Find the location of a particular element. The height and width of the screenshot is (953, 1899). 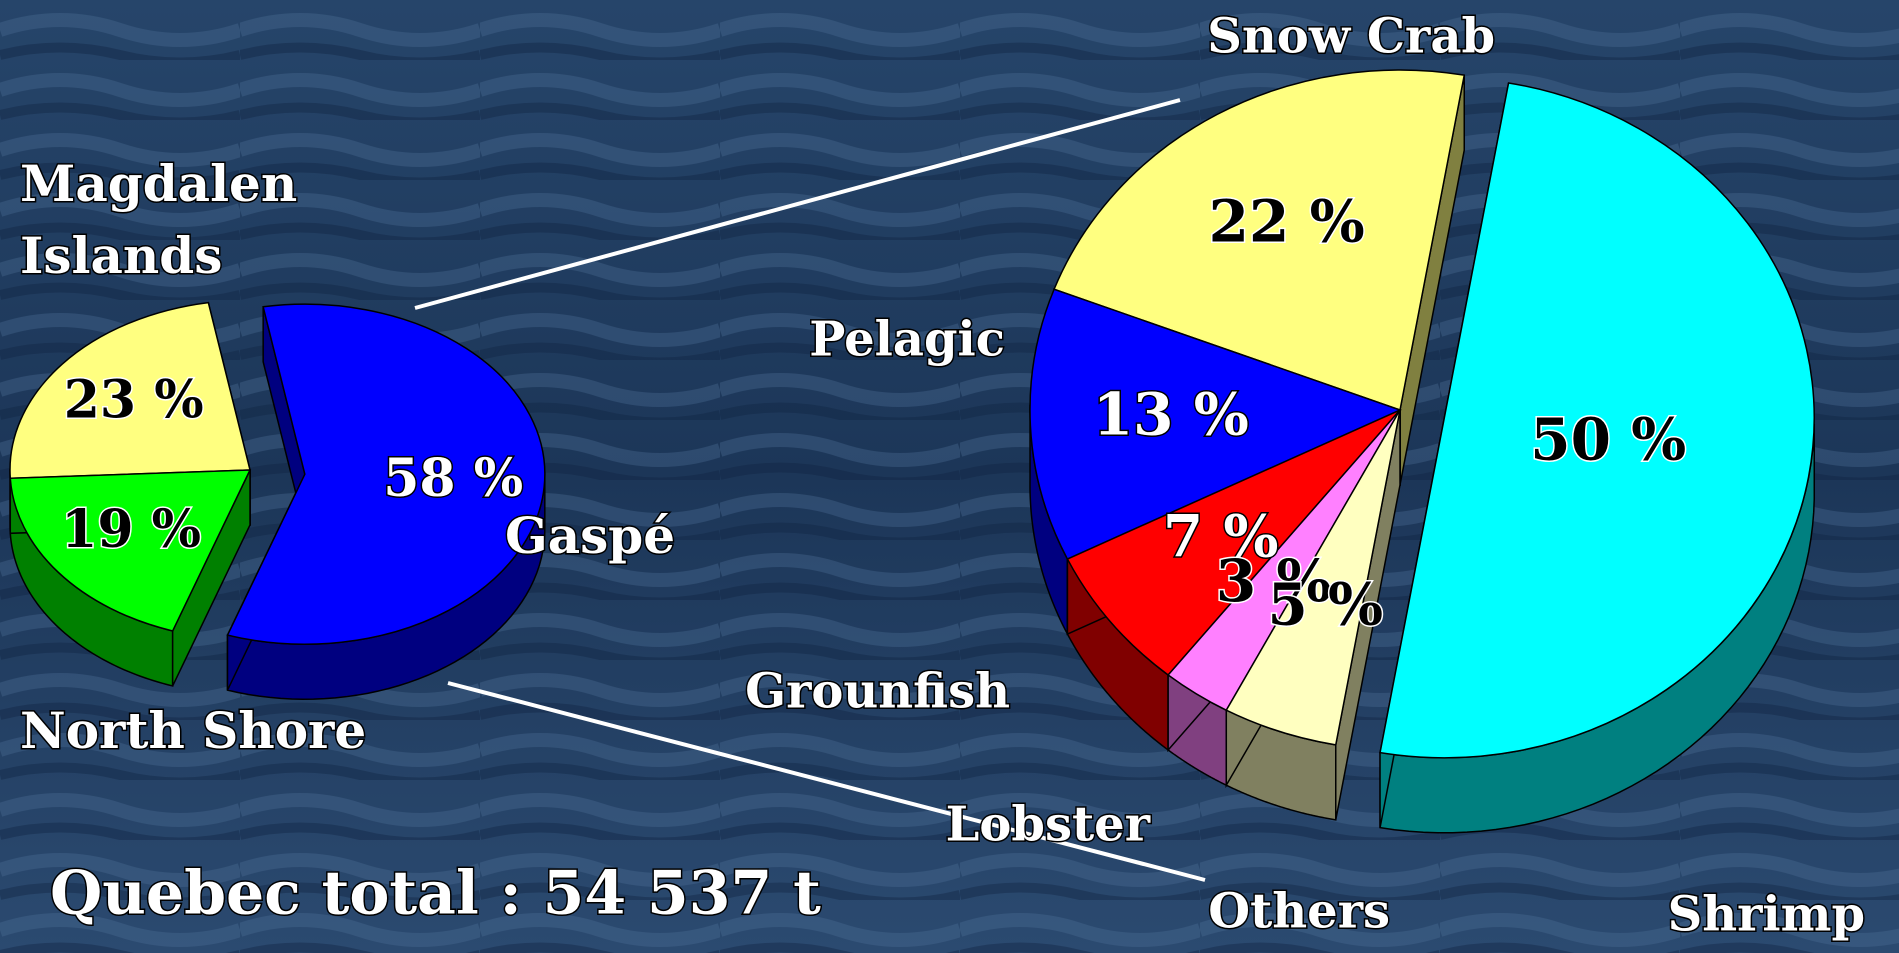

value-label: 3 % is located at coordinates (1274, 581).